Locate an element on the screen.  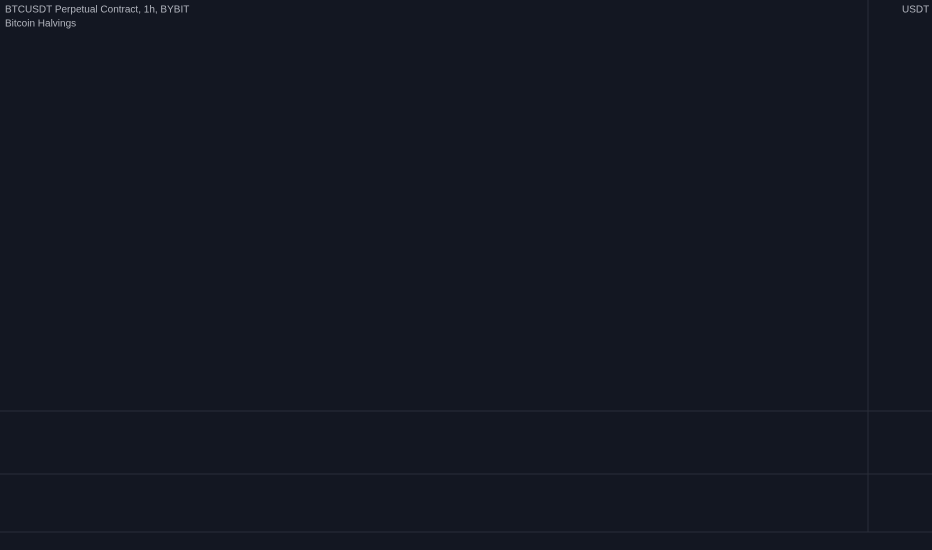
chart-subtitle: Bitcoin Halvings is located at coordinates (40, 24).